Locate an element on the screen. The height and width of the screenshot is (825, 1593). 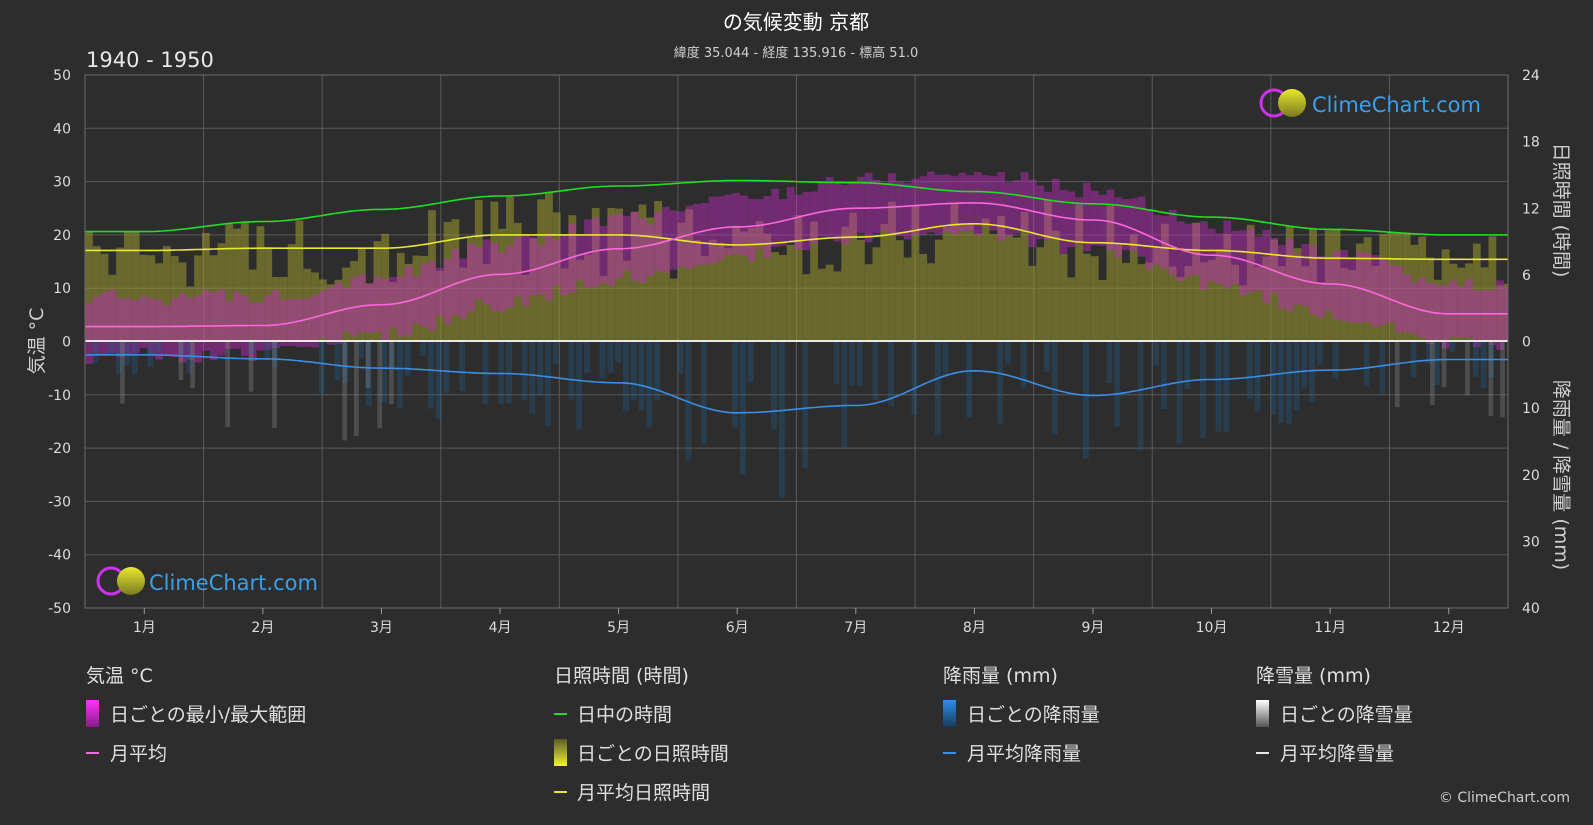
legend-swatch-snow is located at coordinates (1262, 713).